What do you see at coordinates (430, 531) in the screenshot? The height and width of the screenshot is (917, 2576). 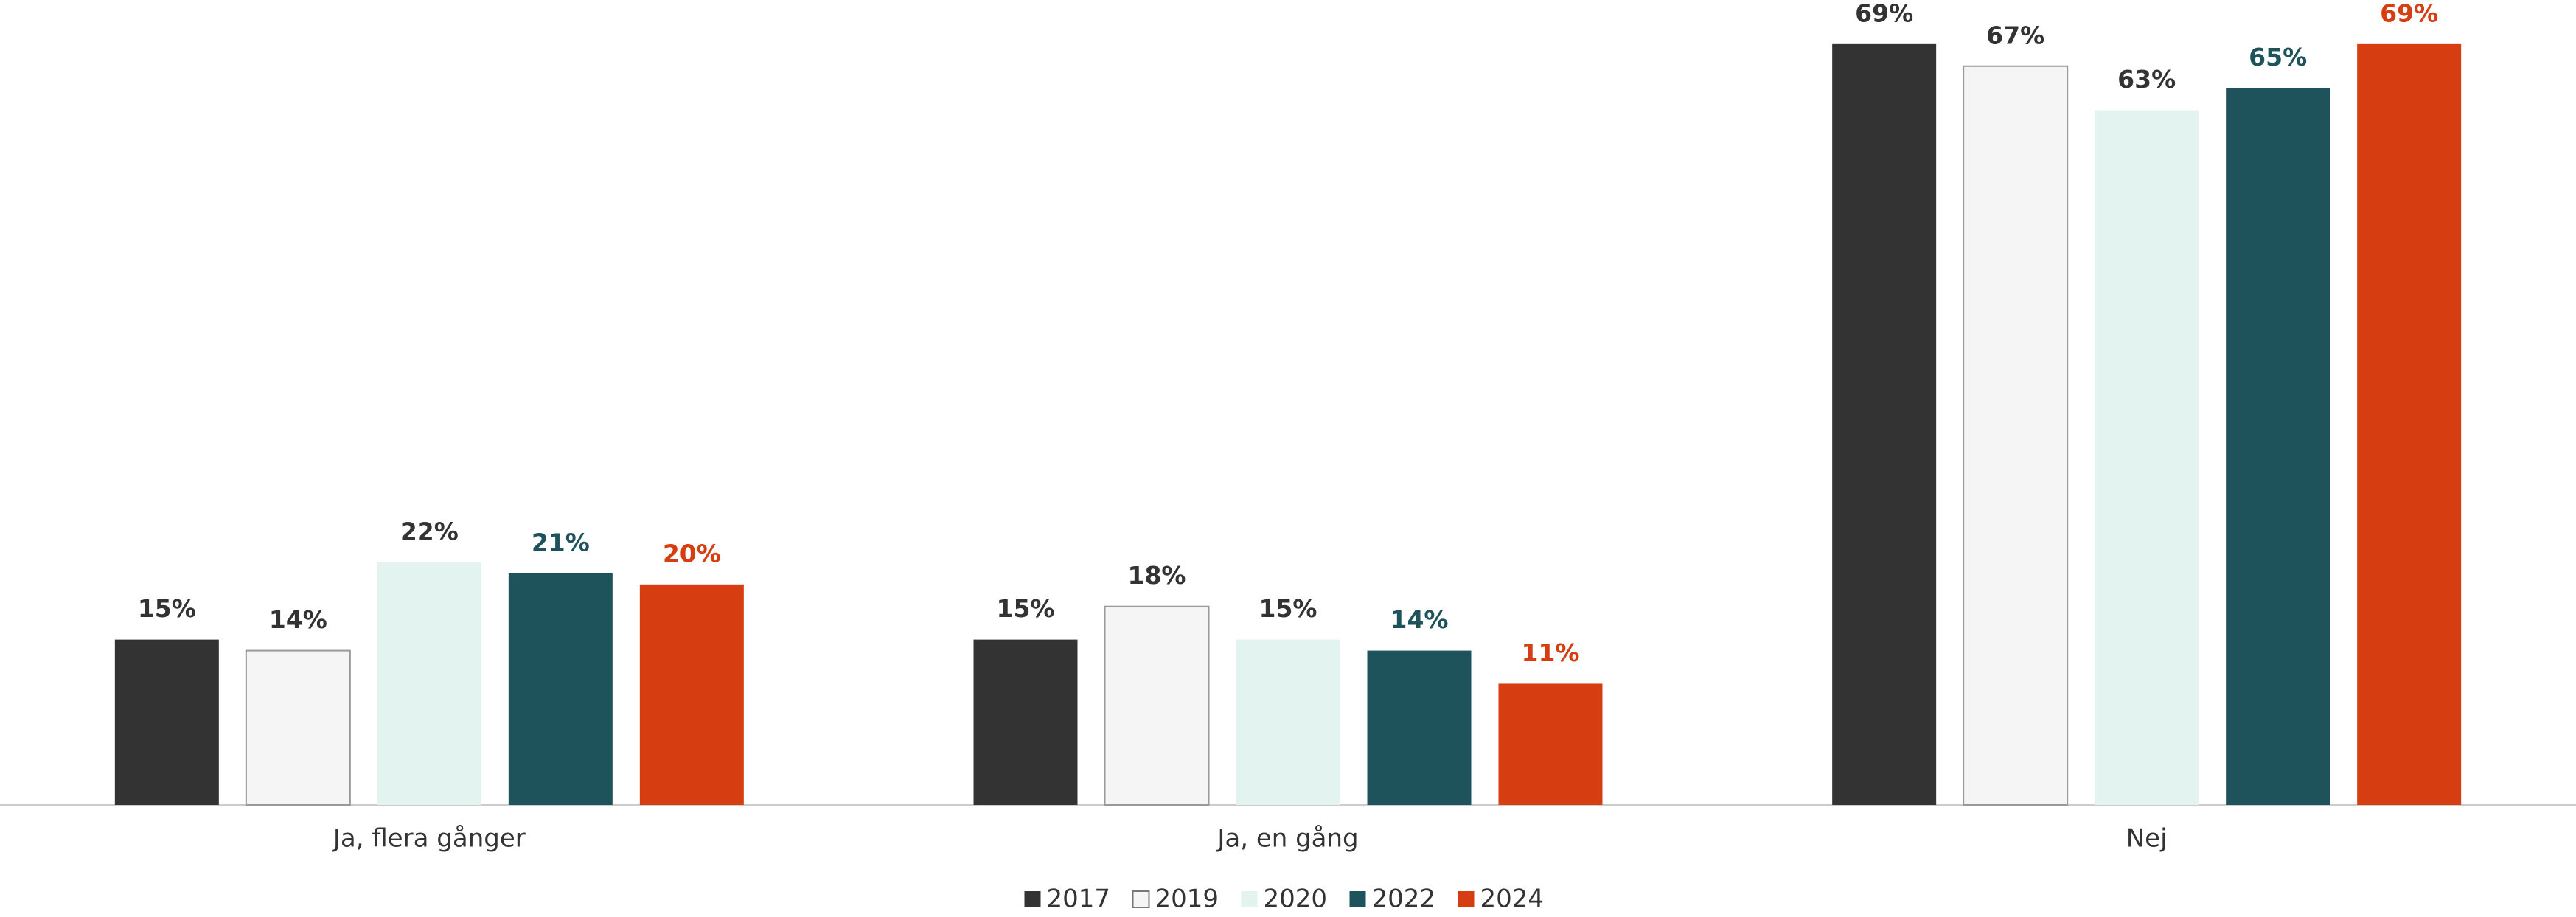 I see `value-label: 22%` at bounding box center [430, 531].